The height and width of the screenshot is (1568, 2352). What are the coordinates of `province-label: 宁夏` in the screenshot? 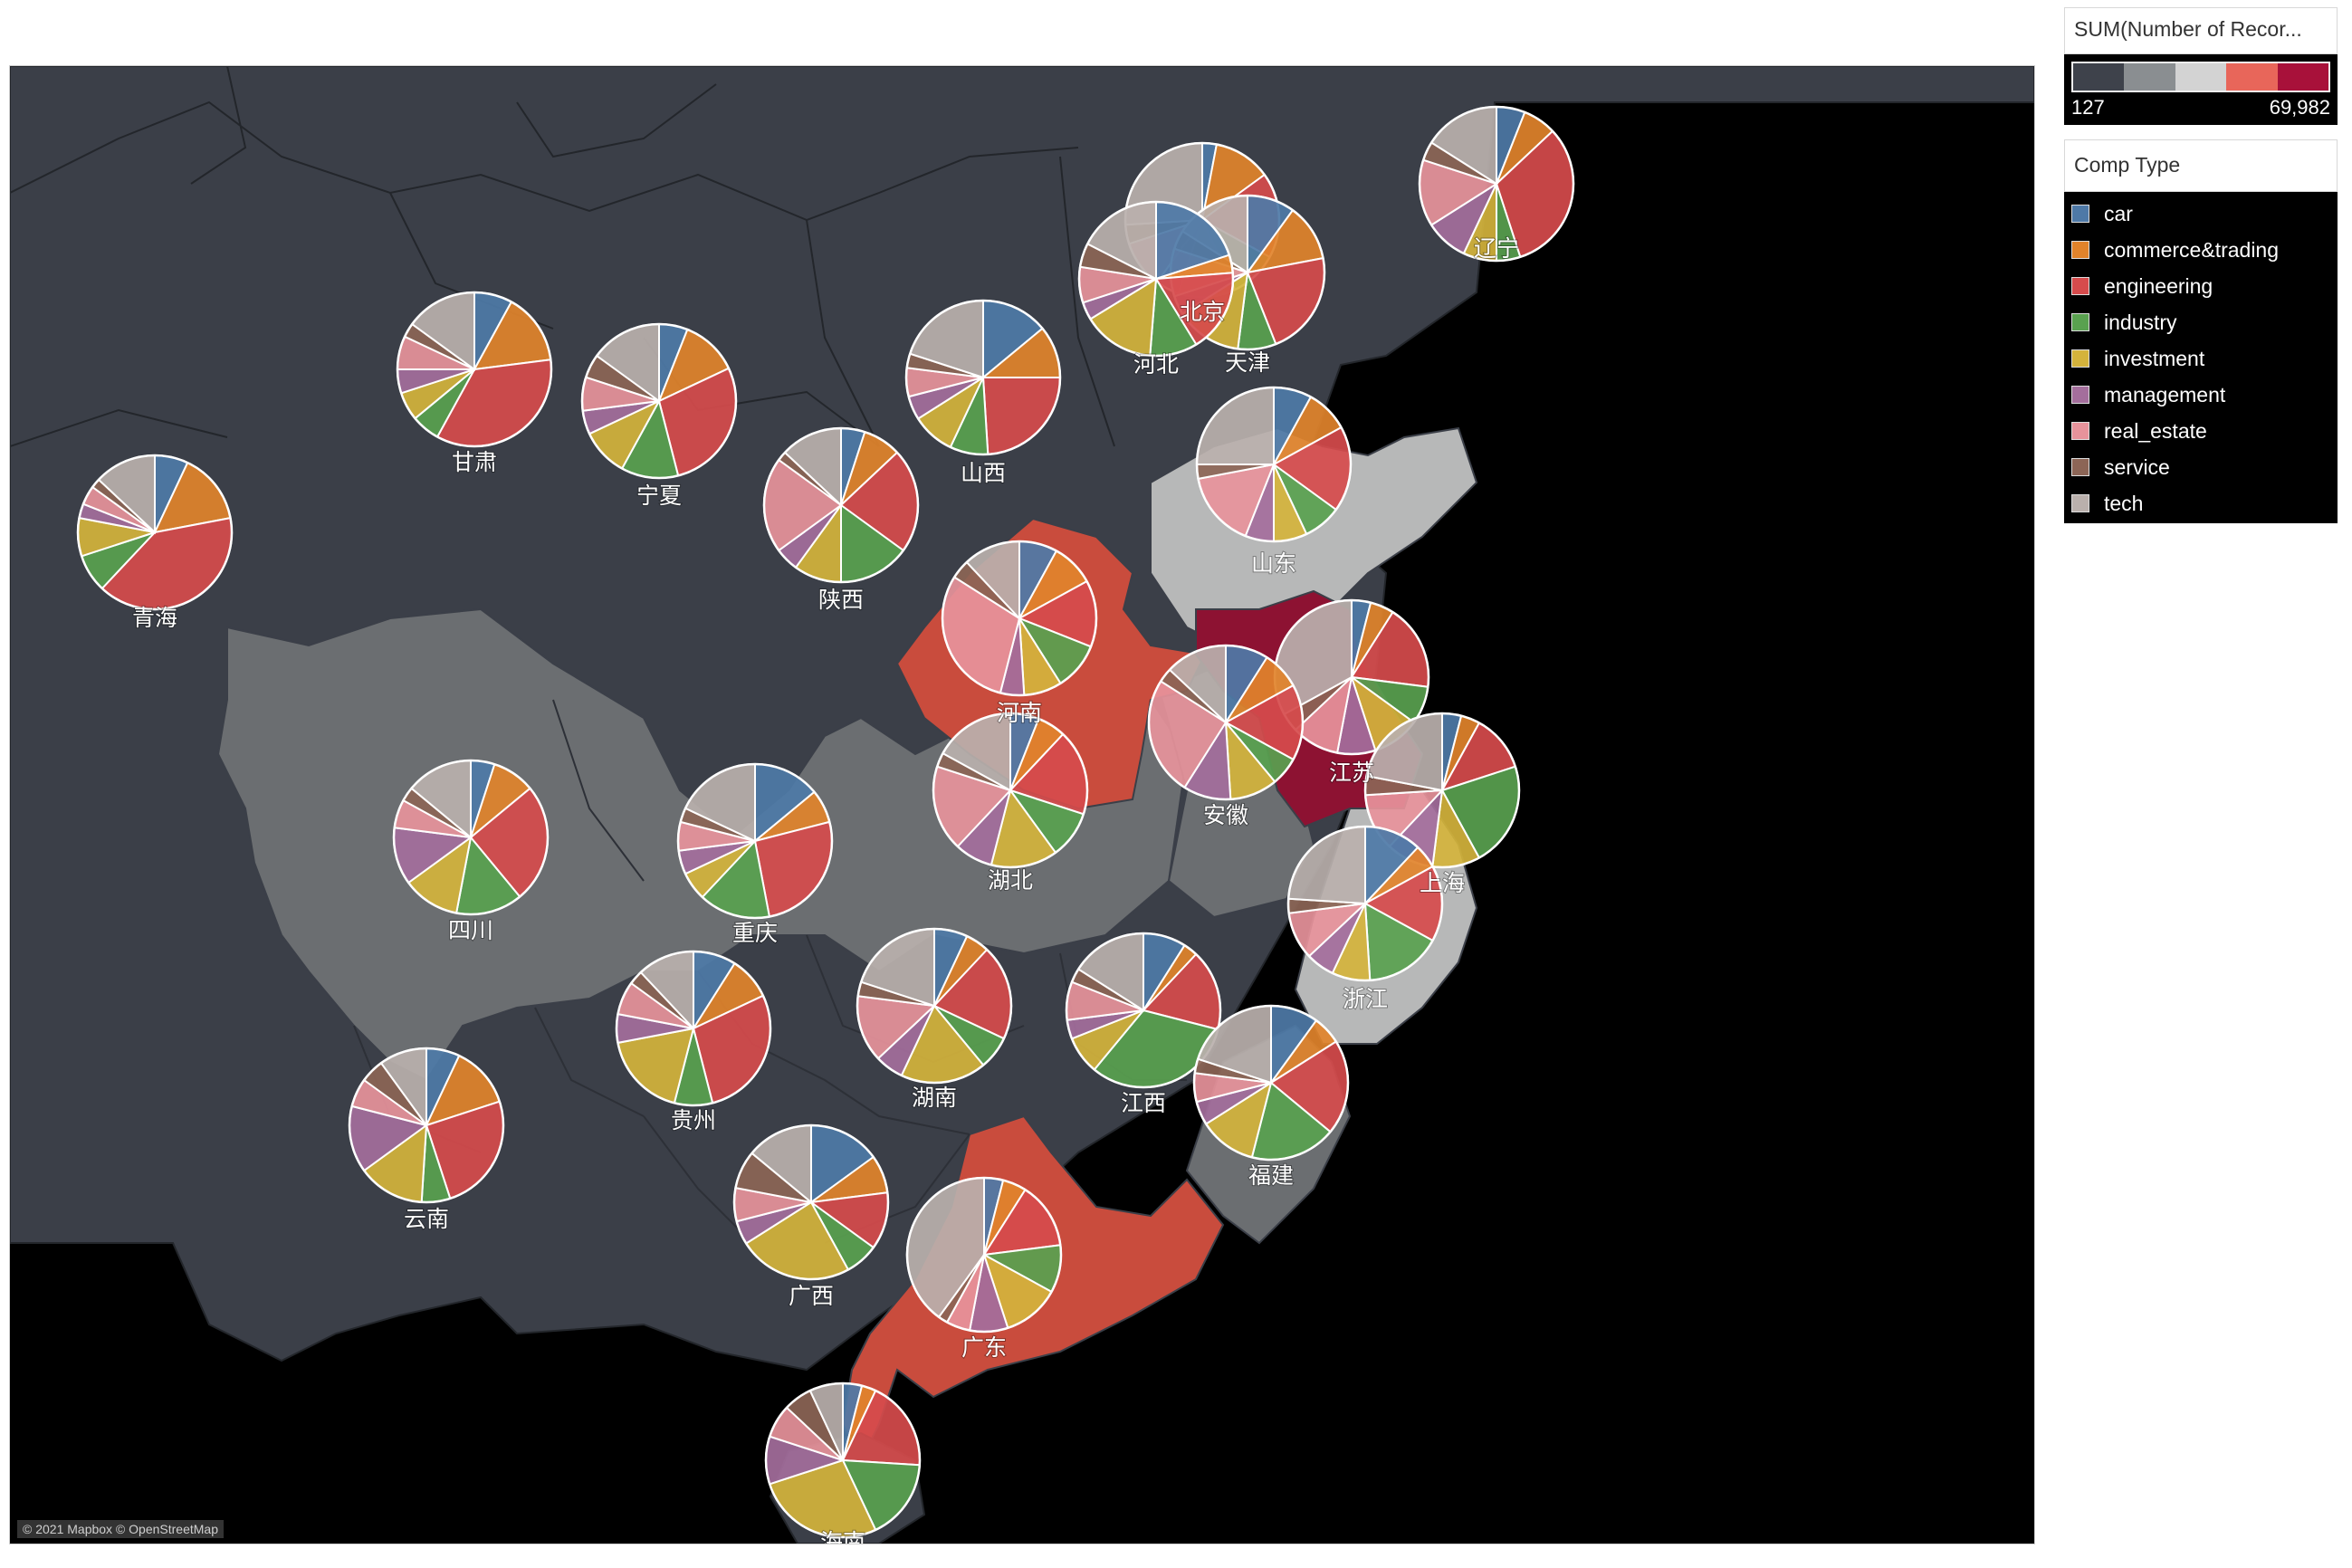 It's located at (659, 496).